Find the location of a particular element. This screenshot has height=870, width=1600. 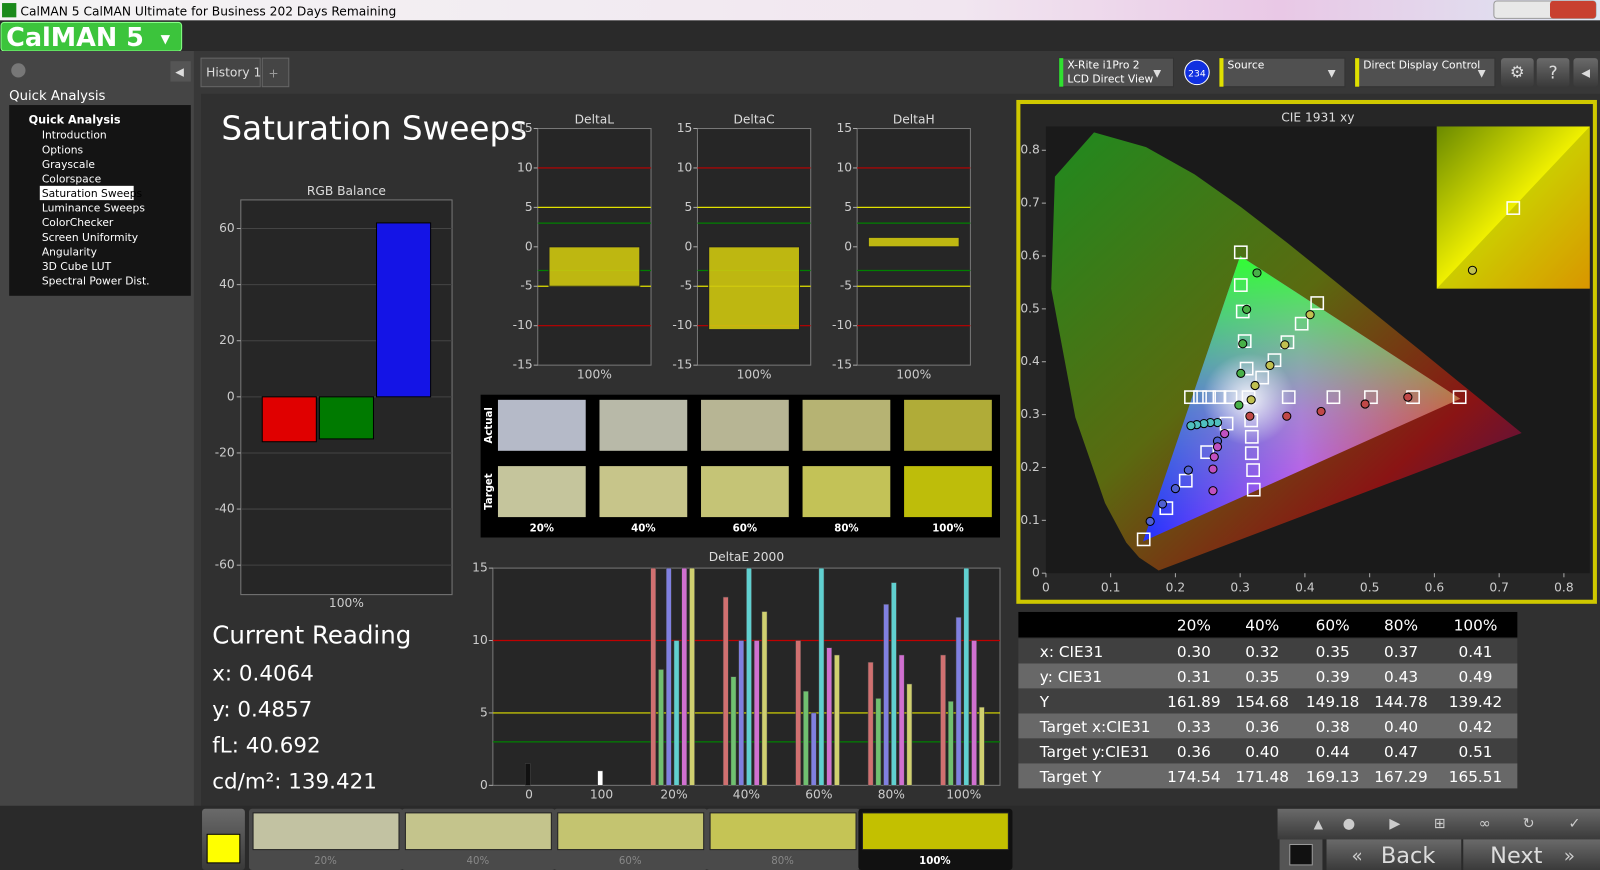

collapse-button is located at coordinates (1585, 72).